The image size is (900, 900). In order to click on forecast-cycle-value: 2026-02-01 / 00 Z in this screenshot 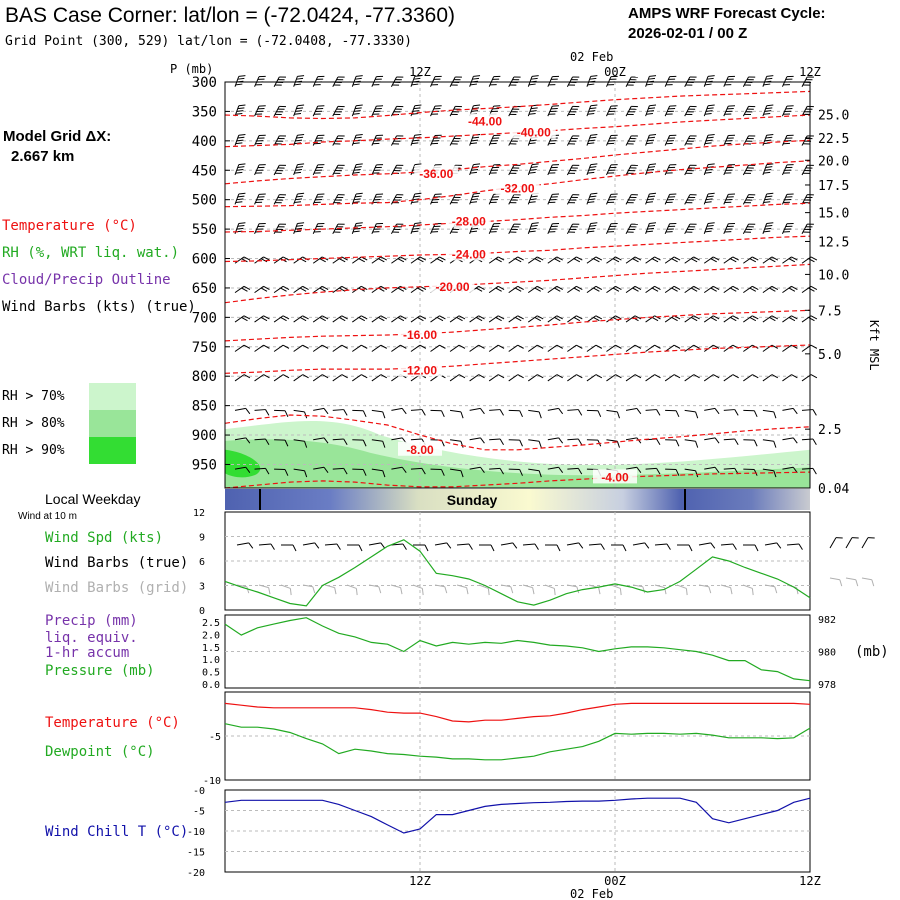, I will do `click(687, 33)`.